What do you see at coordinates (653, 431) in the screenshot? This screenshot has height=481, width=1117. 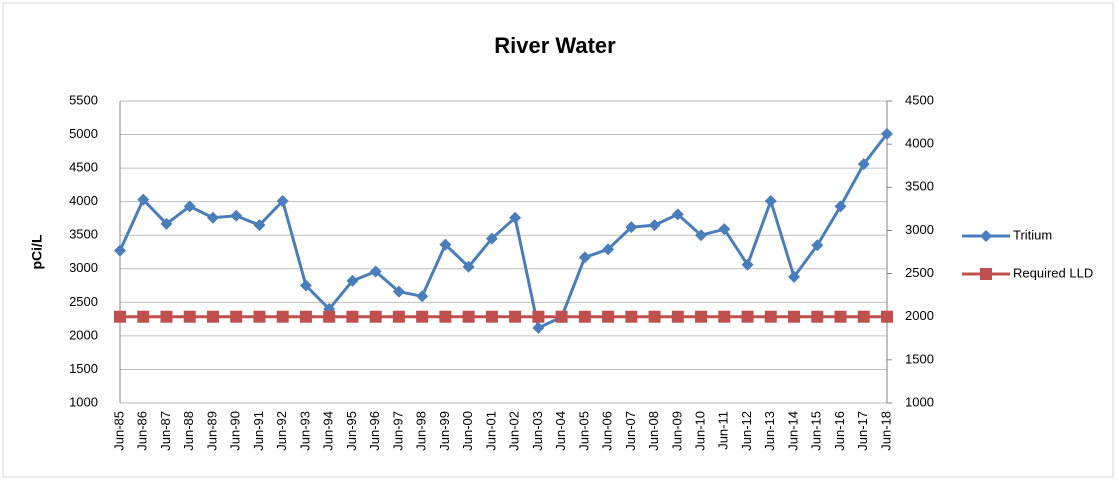 I see `x-tick-label: Jun-08` at bounding box center [653, 431].